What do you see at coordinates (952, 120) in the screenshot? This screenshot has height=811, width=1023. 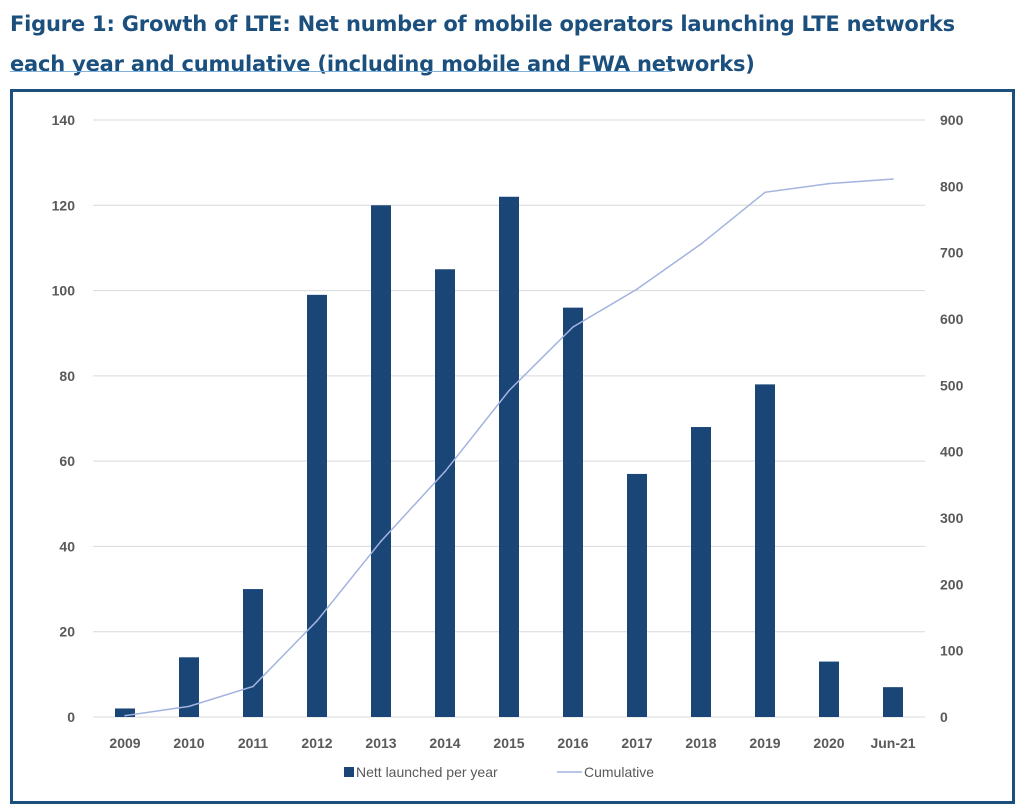 I see `y-right-tick-label: 900` at bounding box center [952, 120].